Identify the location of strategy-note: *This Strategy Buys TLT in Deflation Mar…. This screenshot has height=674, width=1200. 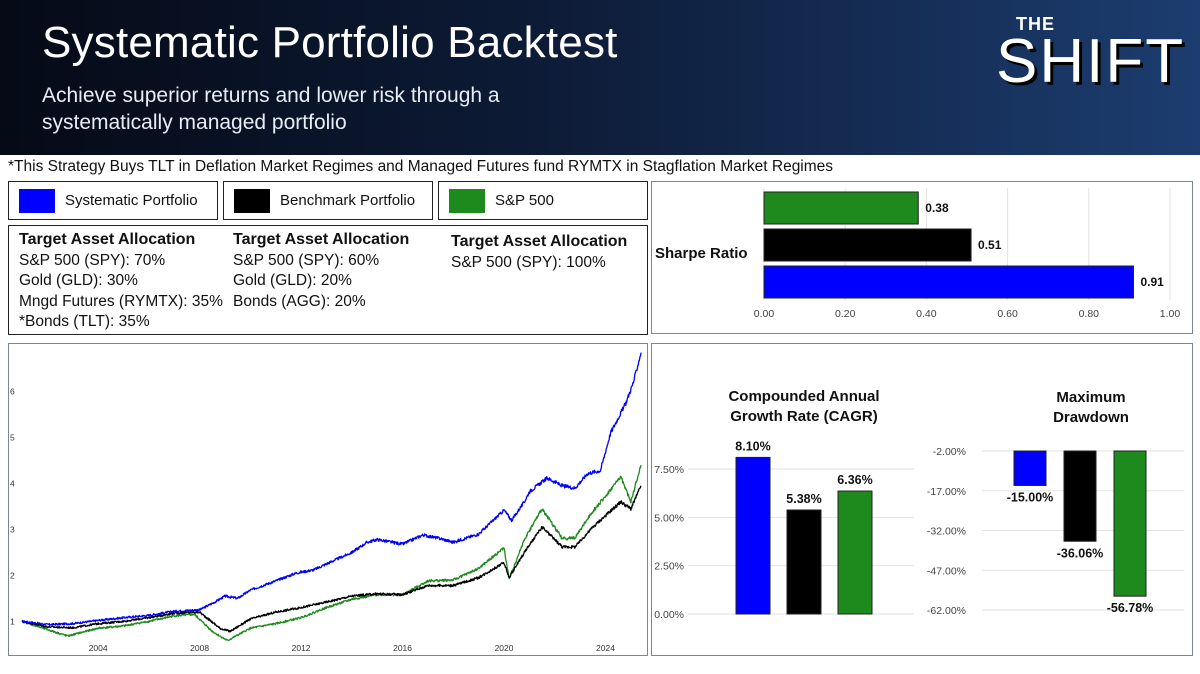
(421, 166).